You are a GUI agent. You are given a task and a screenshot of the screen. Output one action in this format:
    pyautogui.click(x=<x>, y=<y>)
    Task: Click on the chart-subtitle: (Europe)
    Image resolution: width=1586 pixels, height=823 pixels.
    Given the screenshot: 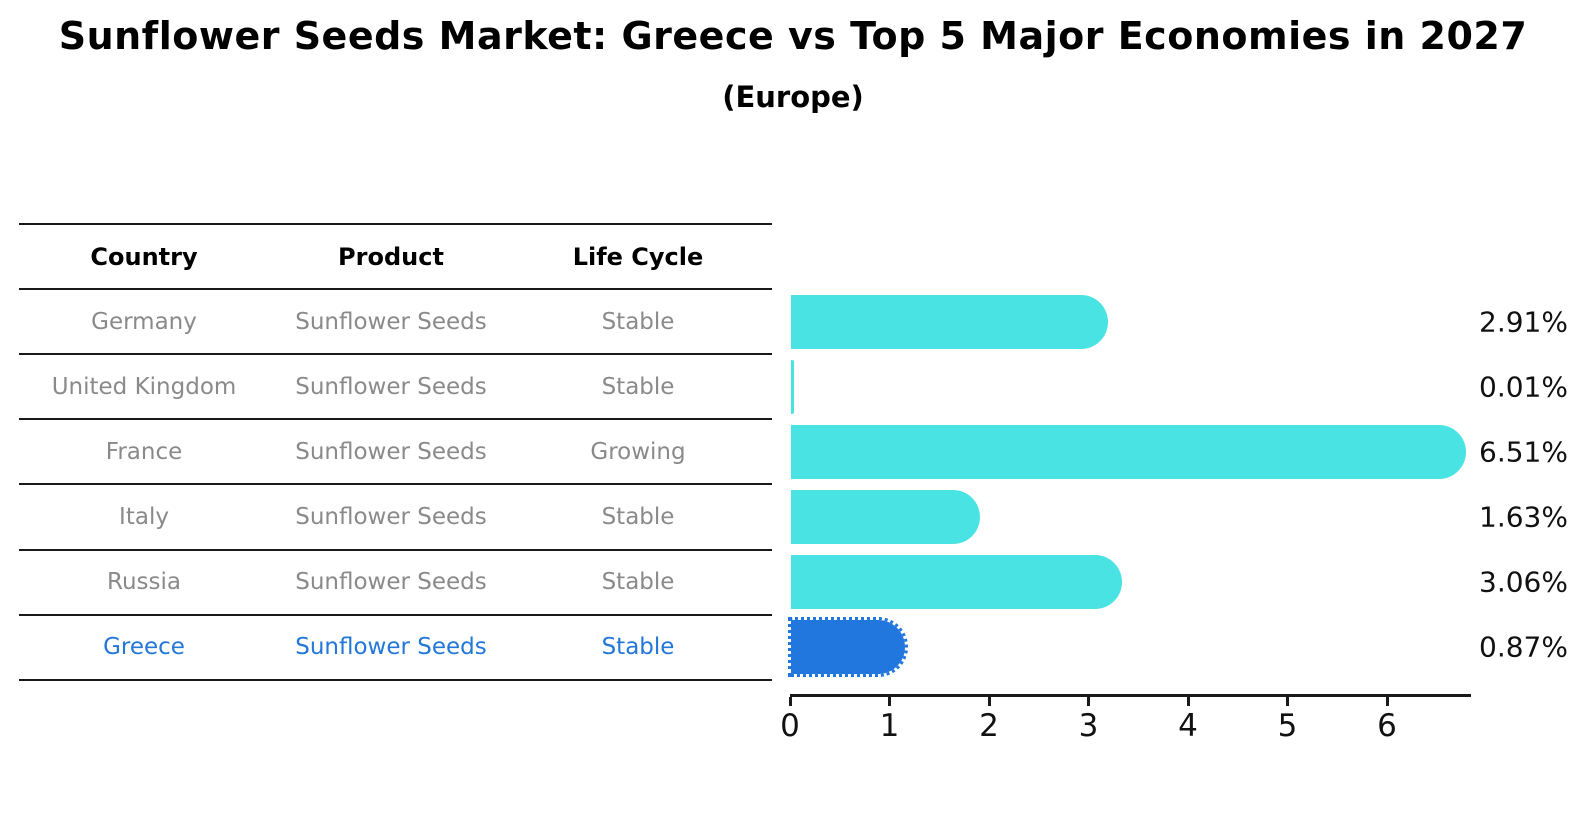 What is the action you would take?
    pyautogui.click(x=793, y=97)
    